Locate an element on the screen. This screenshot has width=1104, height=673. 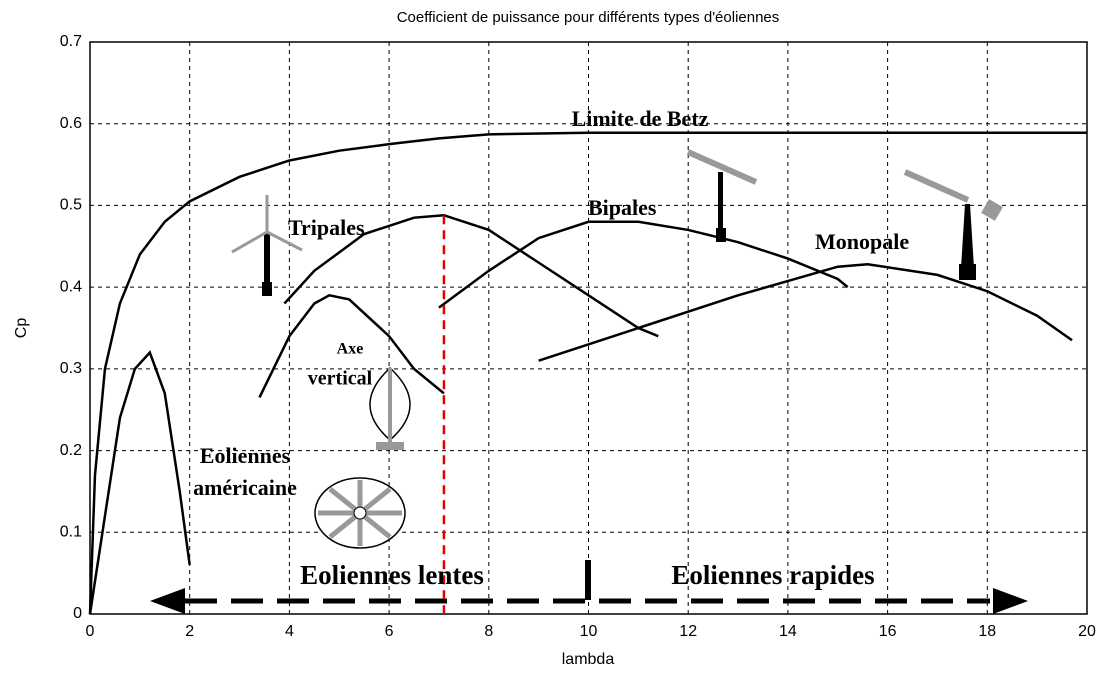
x-tick-label: 20 is located at coordinates (1087, 631).